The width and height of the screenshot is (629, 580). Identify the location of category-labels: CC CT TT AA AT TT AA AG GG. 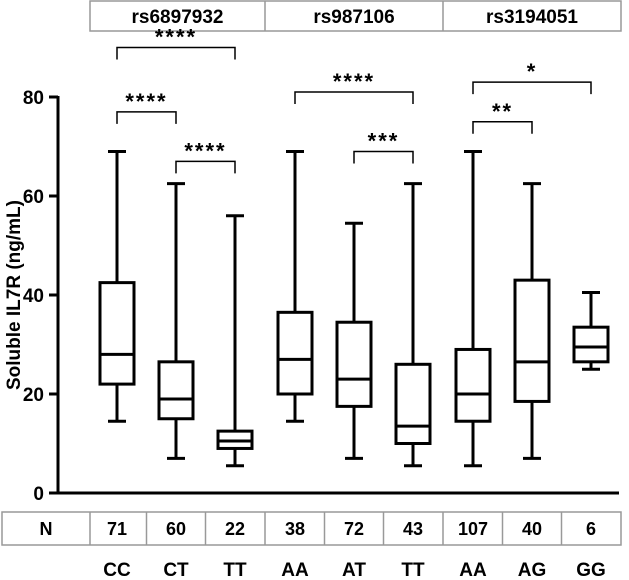
(354, 570).